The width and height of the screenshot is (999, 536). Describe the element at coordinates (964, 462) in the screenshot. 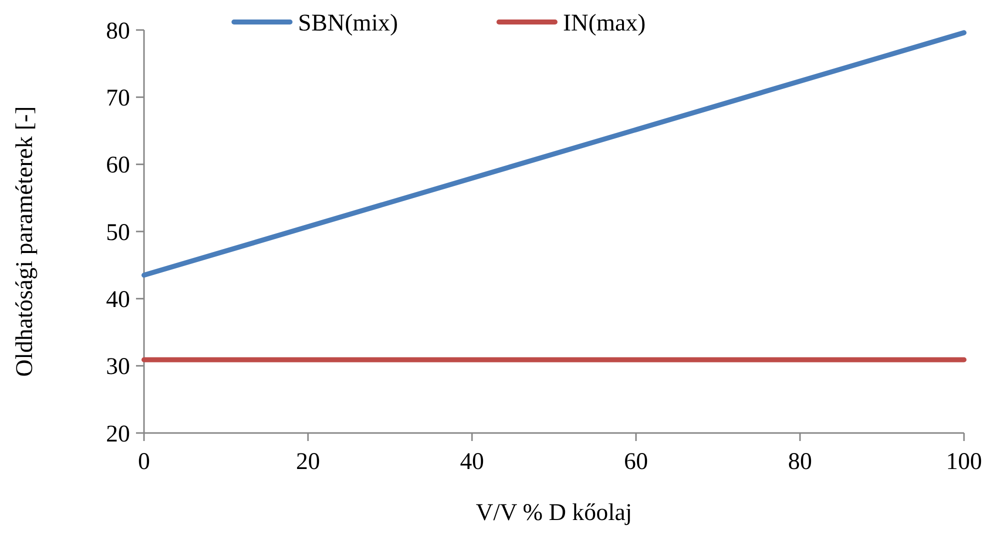

I see `x-tick-label: 100` at that location.